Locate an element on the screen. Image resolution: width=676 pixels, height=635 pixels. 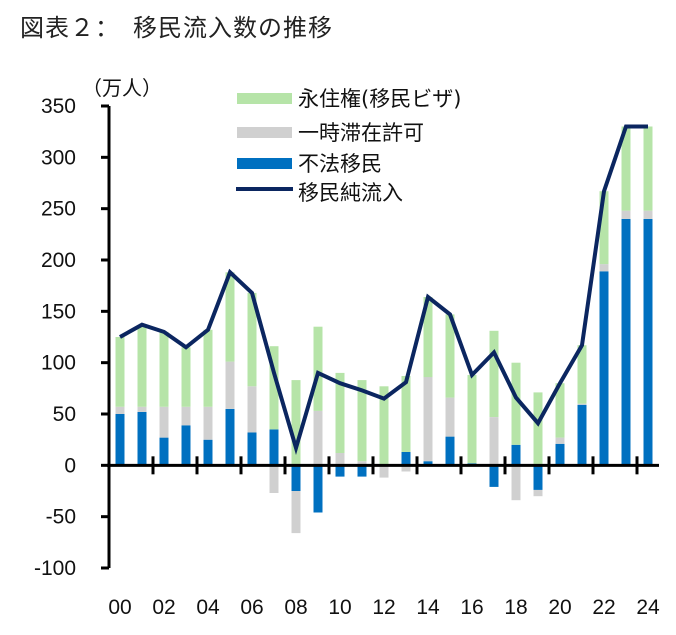
x-tick-label-16: 16 is located at coordinates (471, 607).